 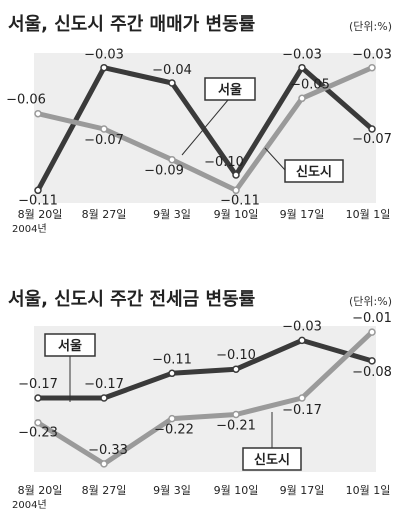 I want to click on chart-title: 서울, 신도시 주간 매매가 변동률, so click(x=131, y=24).